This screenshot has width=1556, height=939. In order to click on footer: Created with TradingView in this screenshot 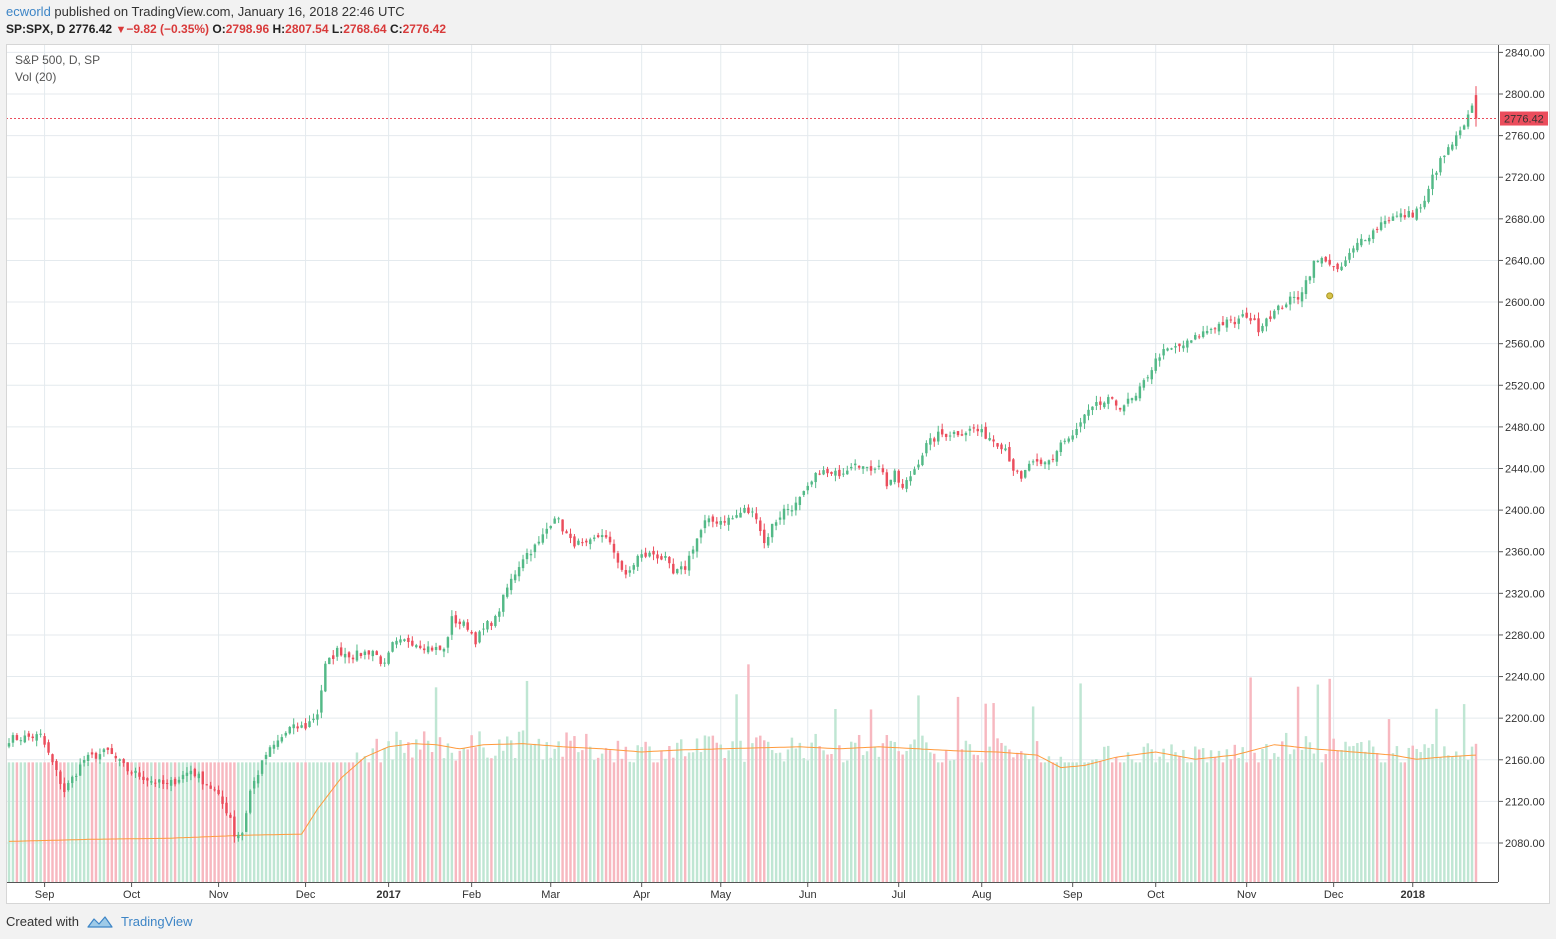, I will do `click(99, 921)`.